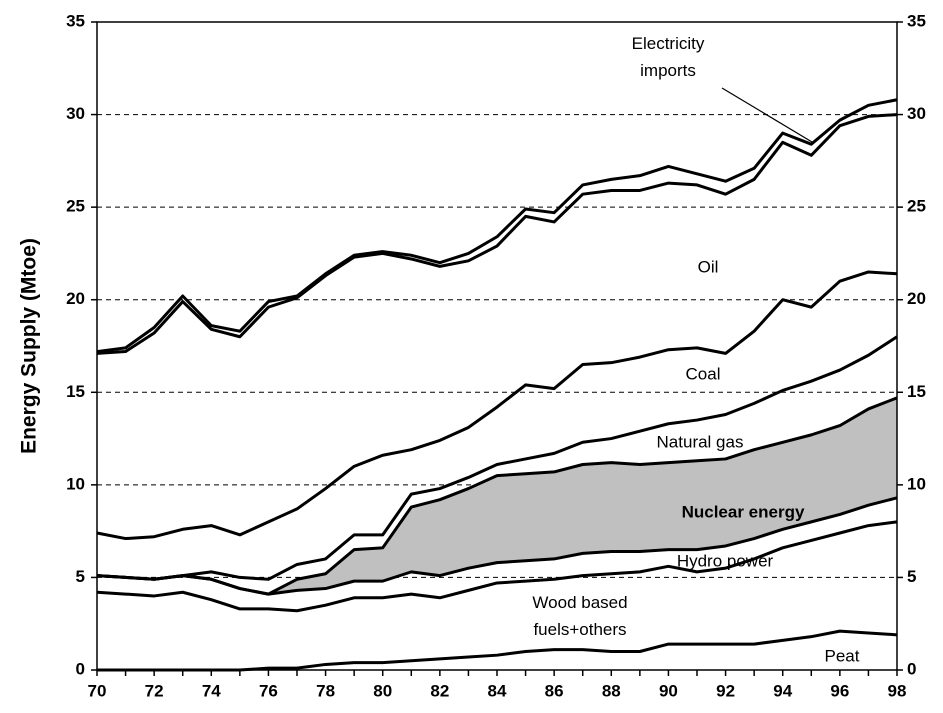 This screenshot has height=713, width=943. I want to click on x-tick-label: 94, so click(782, 690).